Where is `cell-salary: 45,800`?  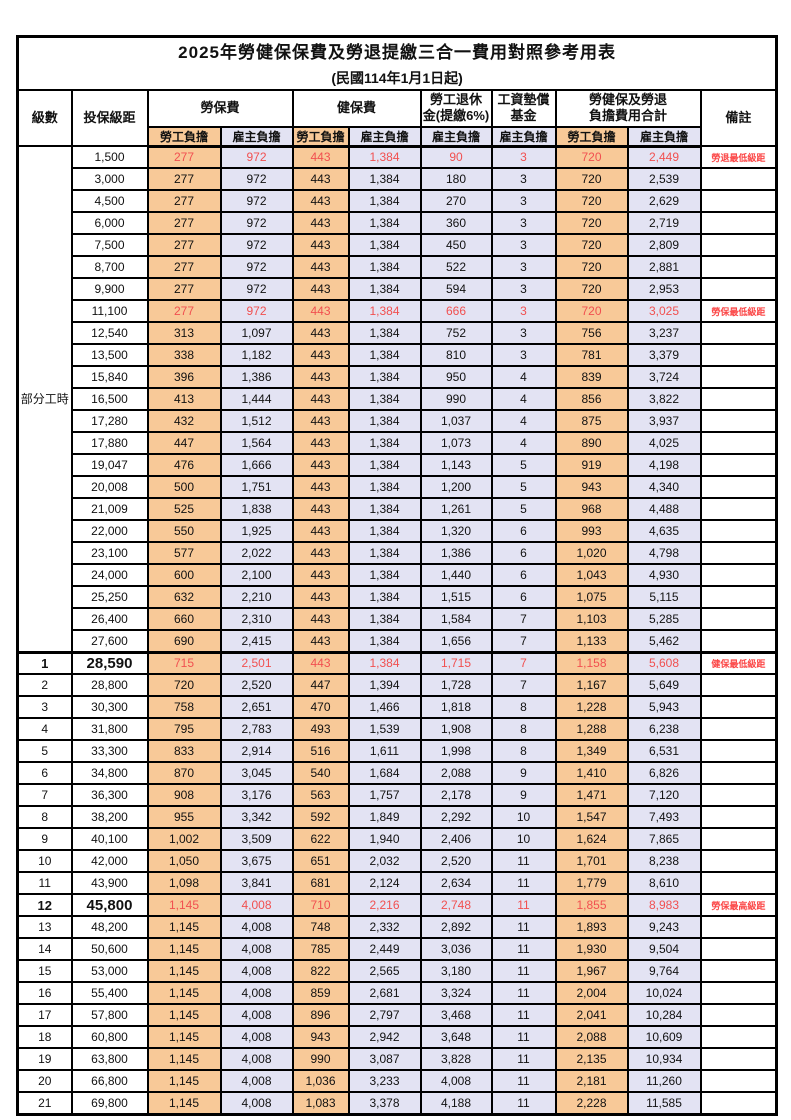
cell-salary: 45,800 is located at coordinates (109, 905).